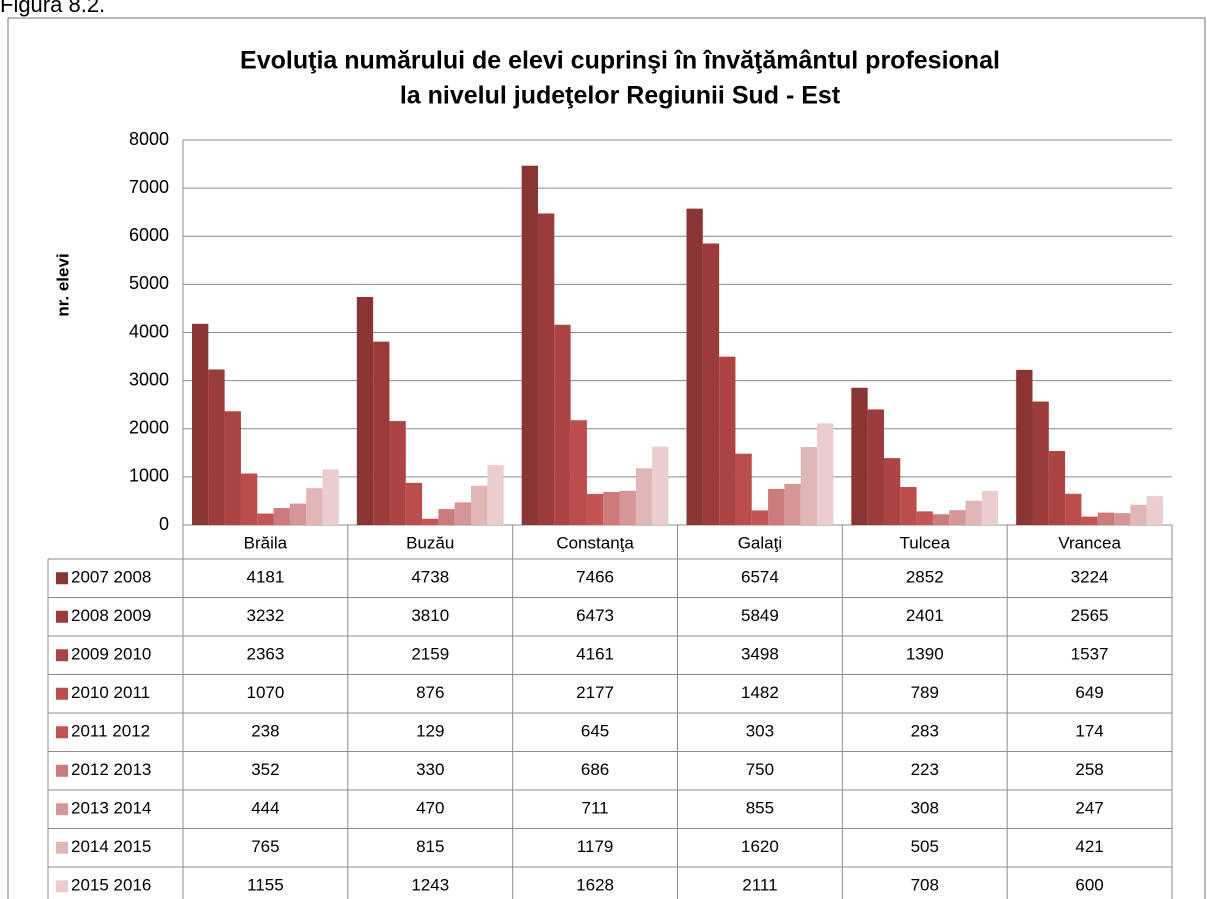 The width and height of the screenshot is (1207, 899). Describe the element at coordinates (595, 577) in the screenshot. I see `table-value: 7466` at that location.